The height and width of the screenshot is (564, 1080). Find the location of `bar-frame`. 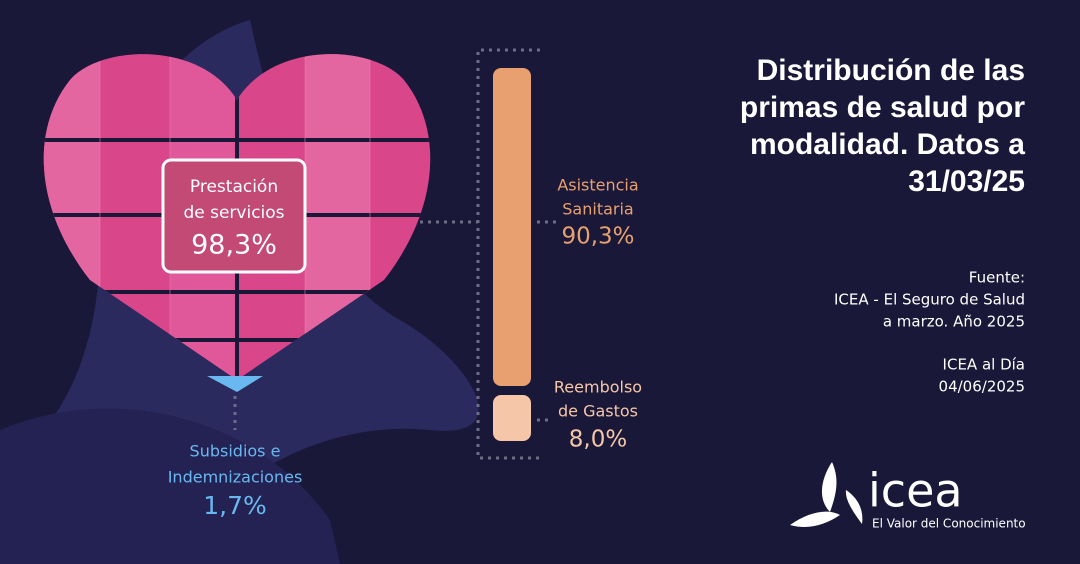

bar-frame is located at coordinates (508, 254).